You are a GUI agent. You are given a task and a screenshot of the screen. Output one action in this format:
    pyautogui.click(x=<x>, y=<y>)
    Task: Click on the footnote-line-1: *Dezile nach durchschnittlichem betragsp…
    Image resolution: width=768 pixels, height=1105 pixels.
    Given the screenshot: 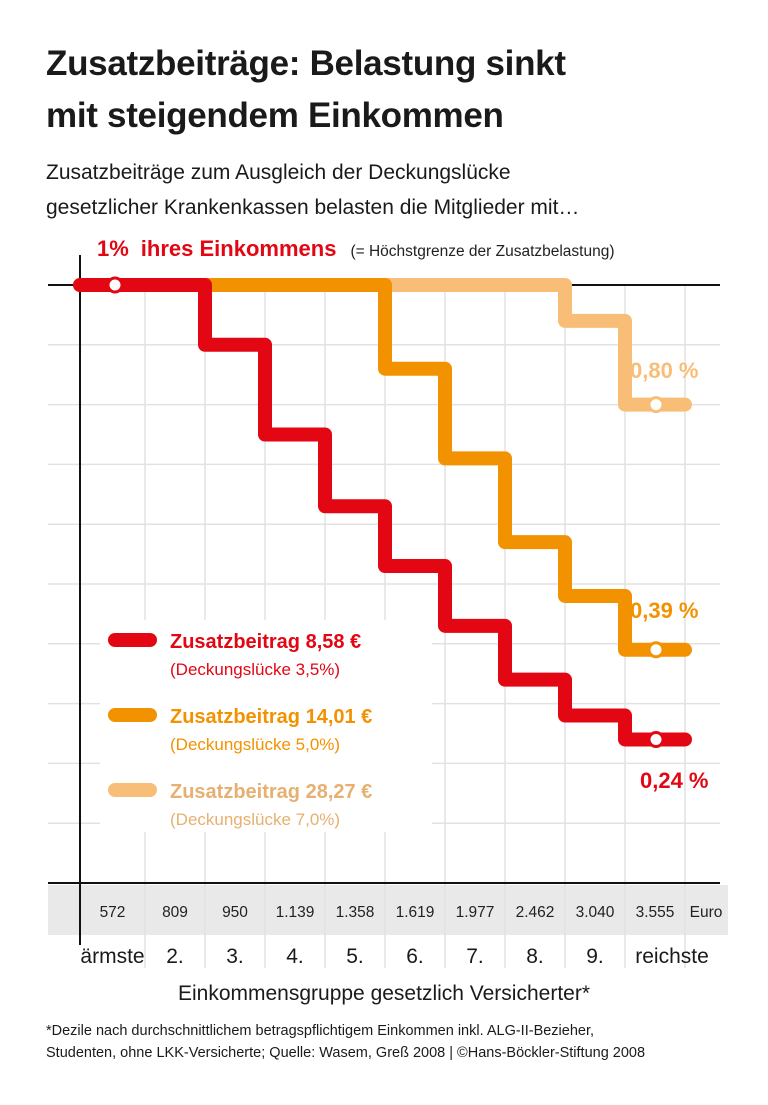 What is the action you would take?
    pyautogui.click(x=320, y=1031)
    